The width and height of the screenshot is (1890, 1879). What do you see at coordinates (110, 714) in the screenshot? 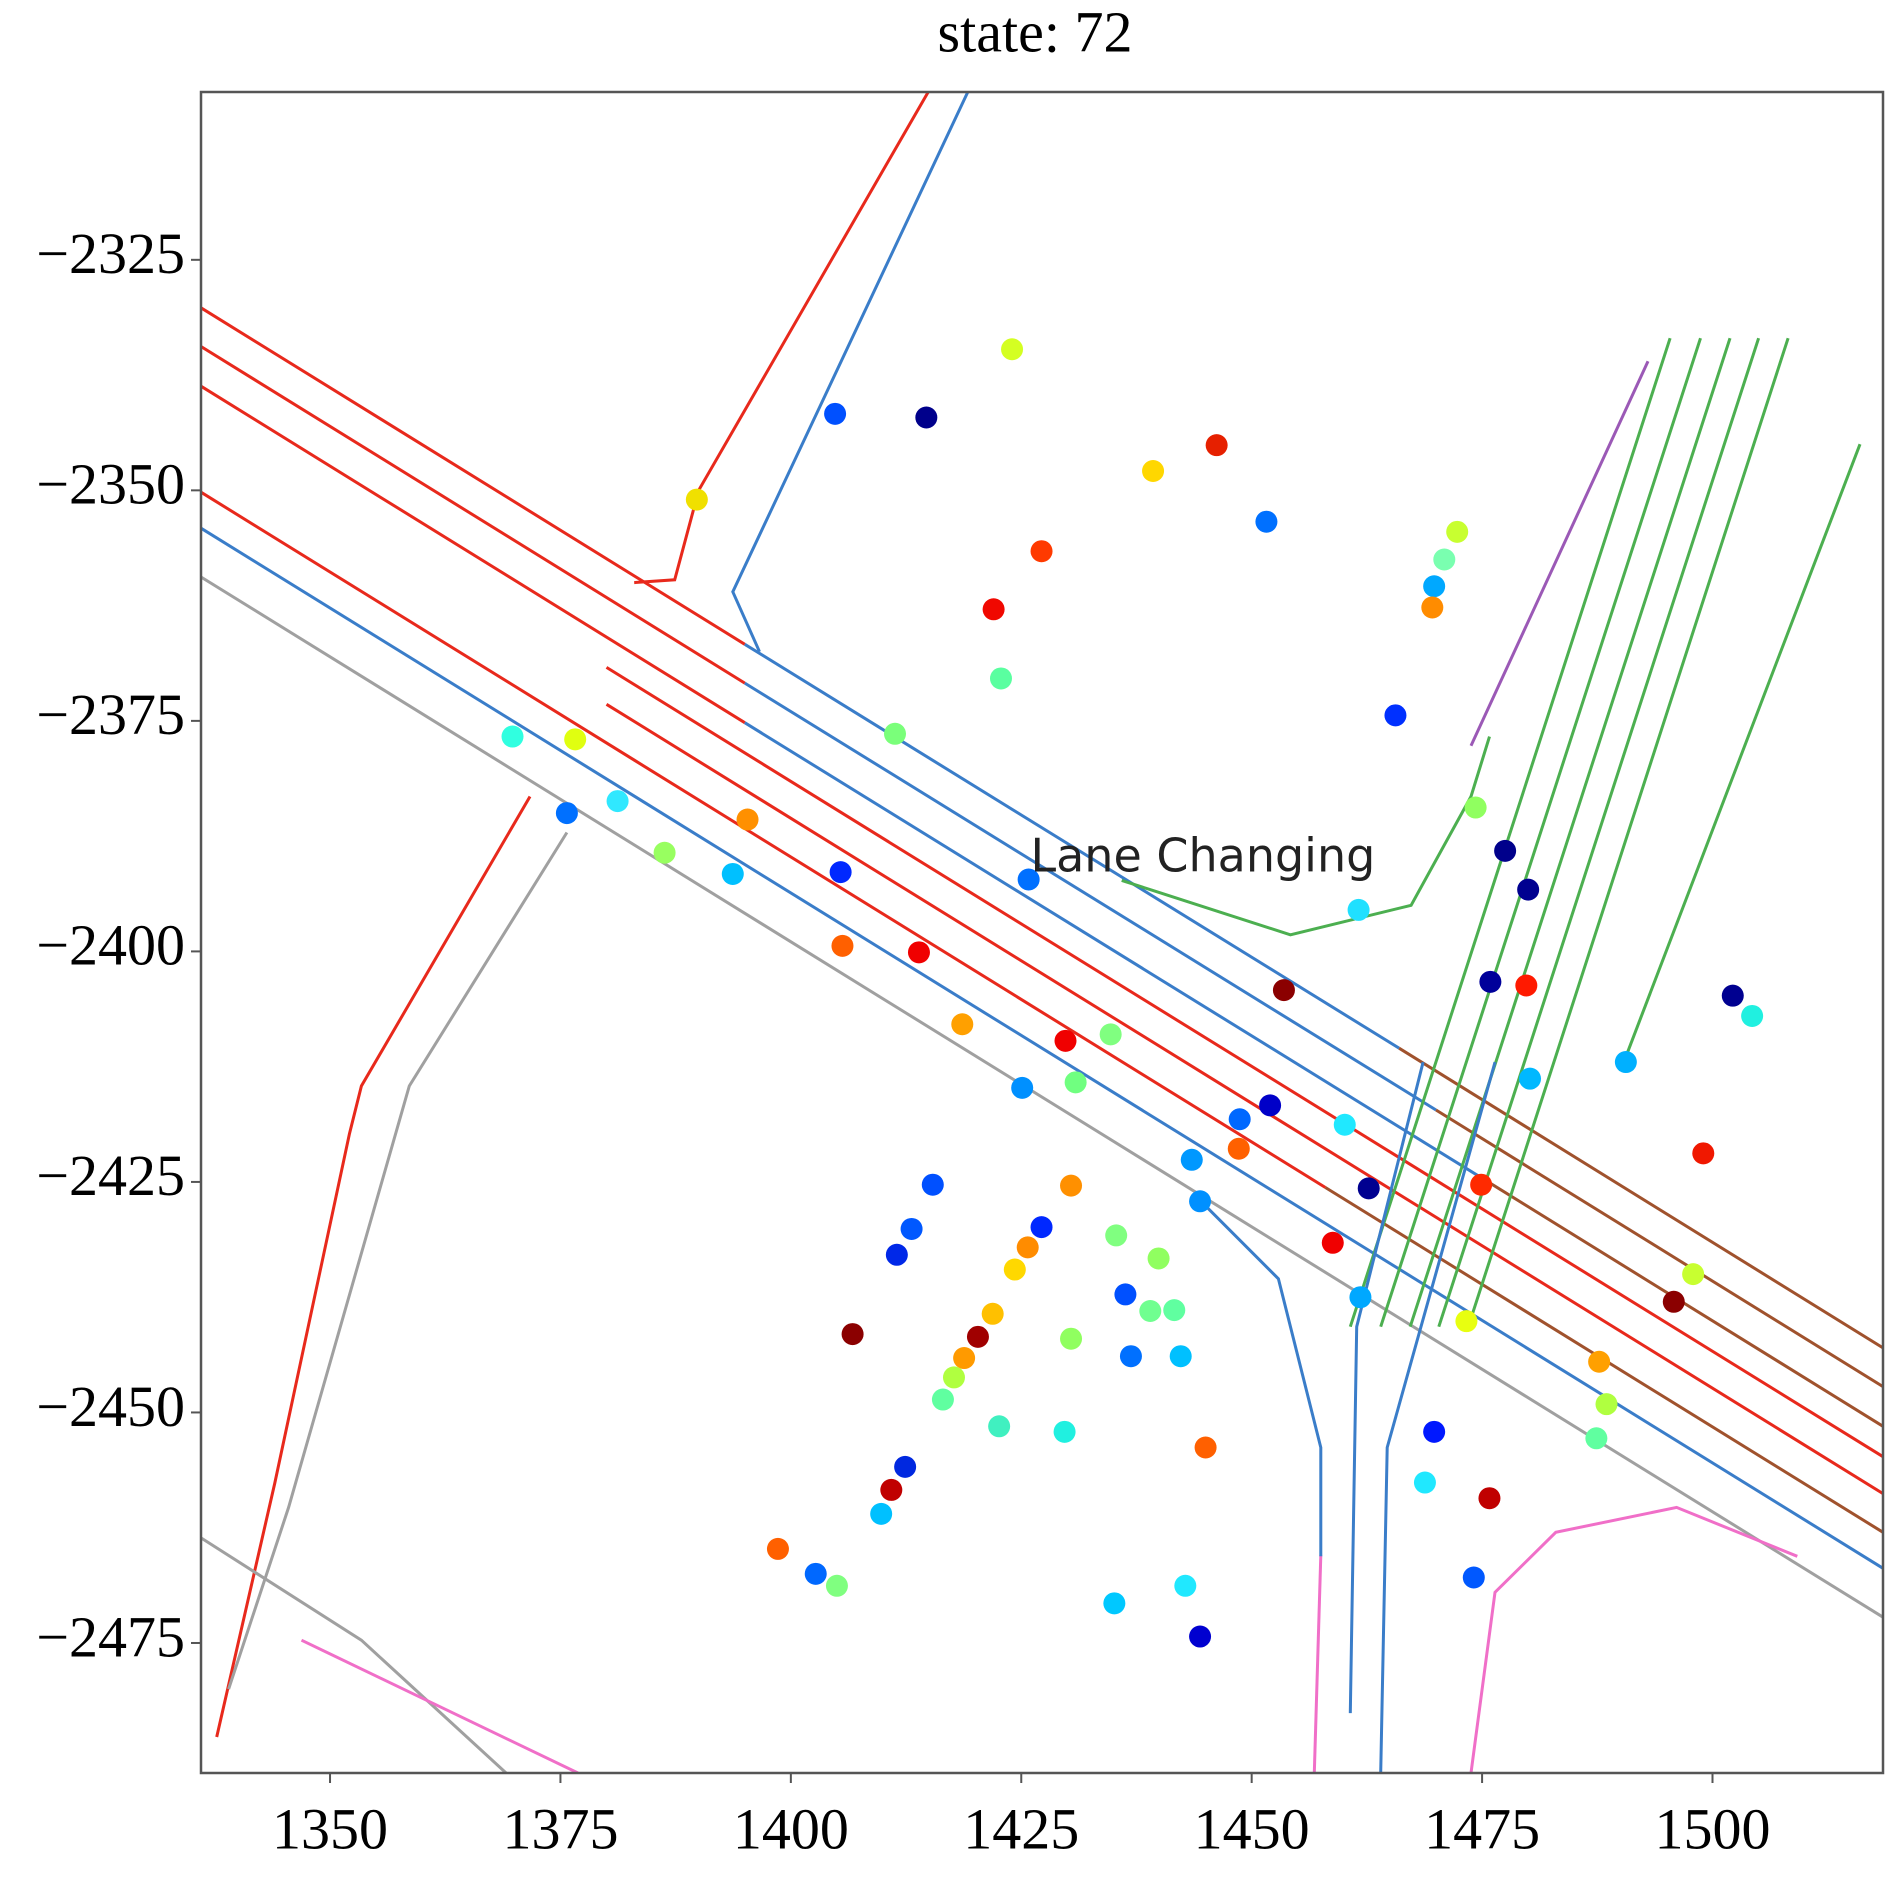
I see `y-tick-label: −2375` at bounding box center [110, 714].